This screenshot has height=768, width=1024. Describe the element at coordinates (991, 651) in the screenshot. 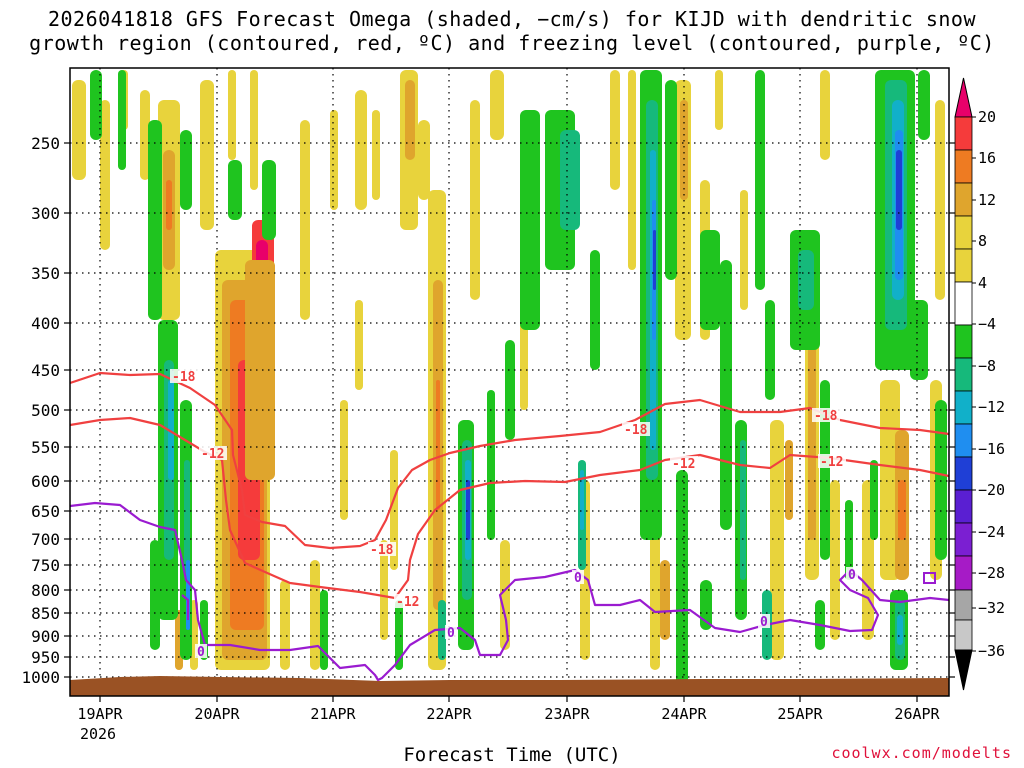

I see `colorbar-label: −36` at that location.